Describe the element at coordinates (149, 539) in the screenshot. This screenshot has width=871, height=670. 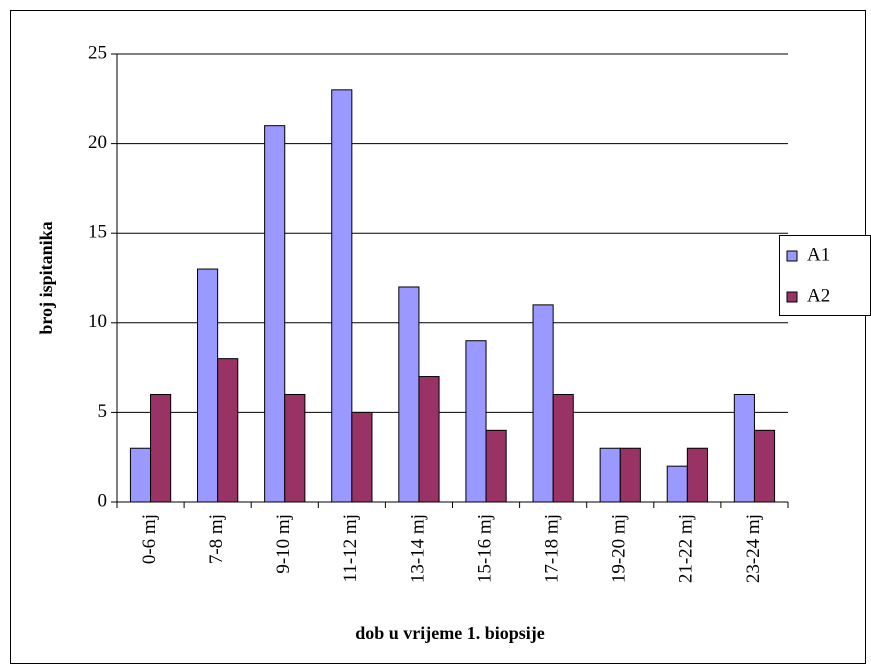
I see `x-tick-label: 0-6 mj` at that location.